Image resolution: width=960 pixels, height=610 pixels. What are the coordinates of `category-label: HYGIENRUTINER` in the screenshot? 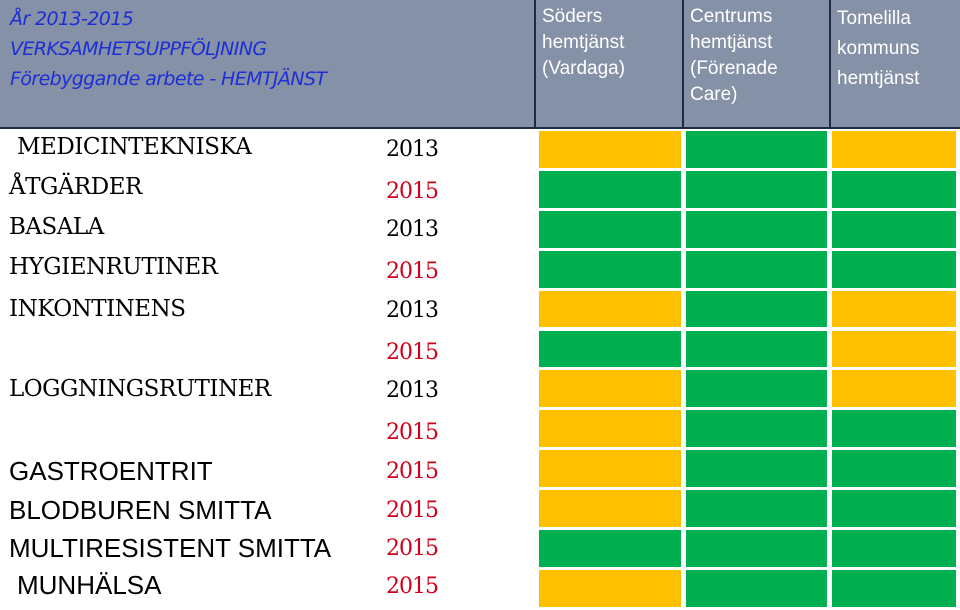 It's located at (113, 267).